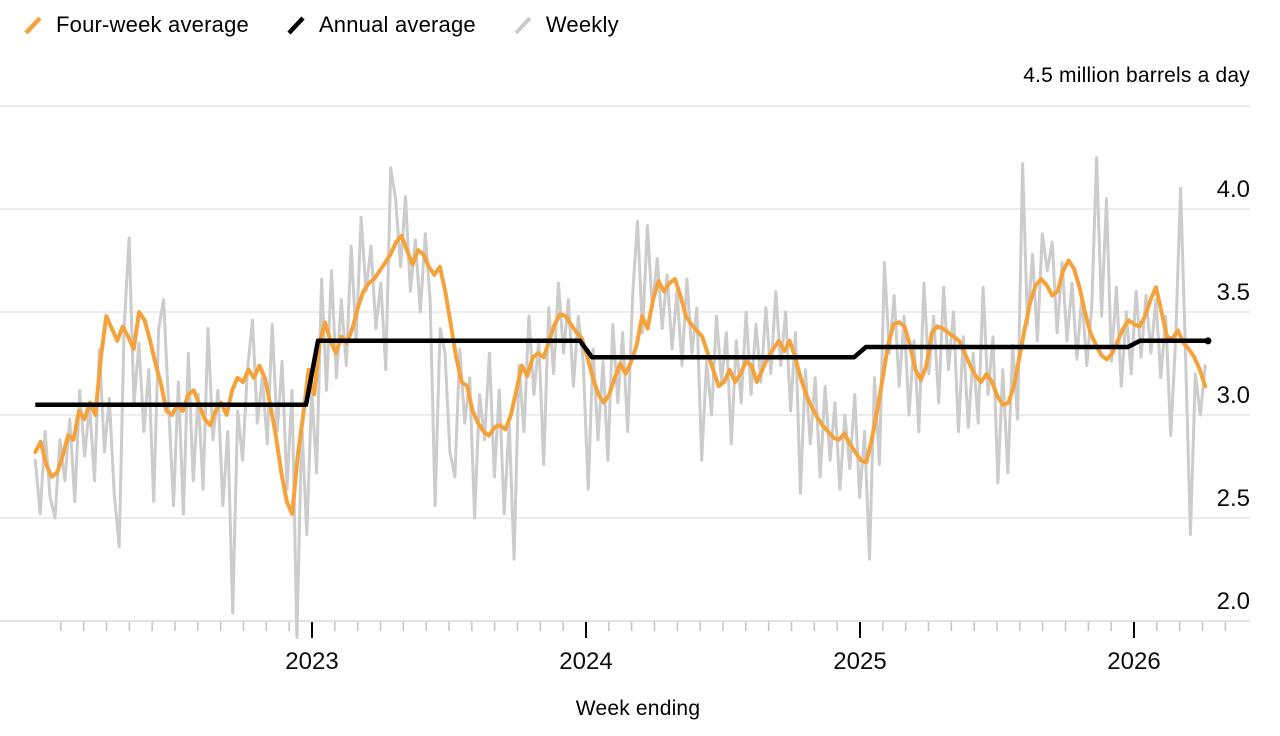 The width and height of the screenshot is (1280, 736). What do you see at coordinates (152, 24) in the screenshot?
I see `legend-label-four-week-average: Four-week average` at bounding box center [152, 24].